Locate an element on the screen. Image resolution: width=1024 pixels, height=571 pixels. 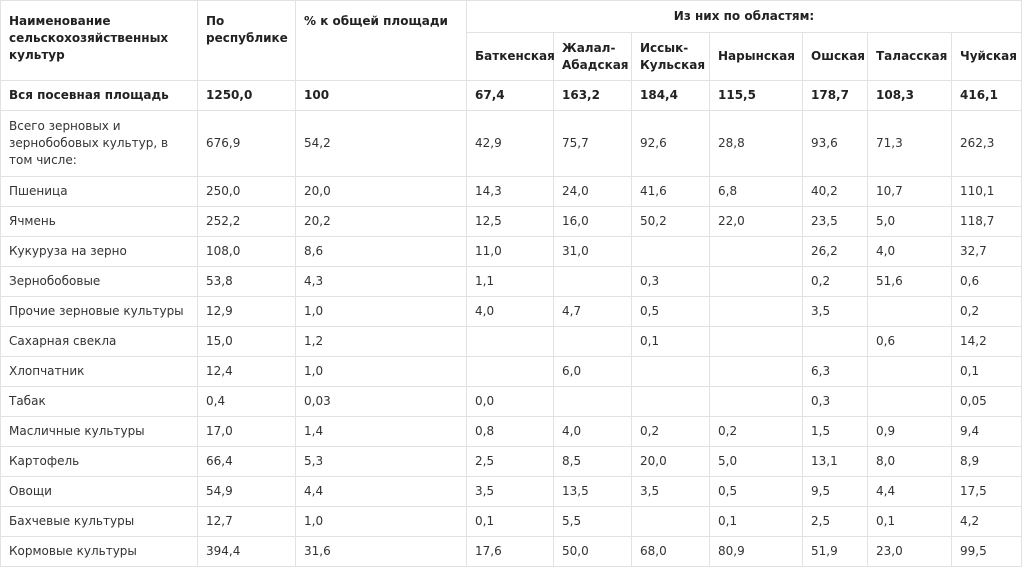
value-cell: 13,1 is located at coordinates (835, 461).